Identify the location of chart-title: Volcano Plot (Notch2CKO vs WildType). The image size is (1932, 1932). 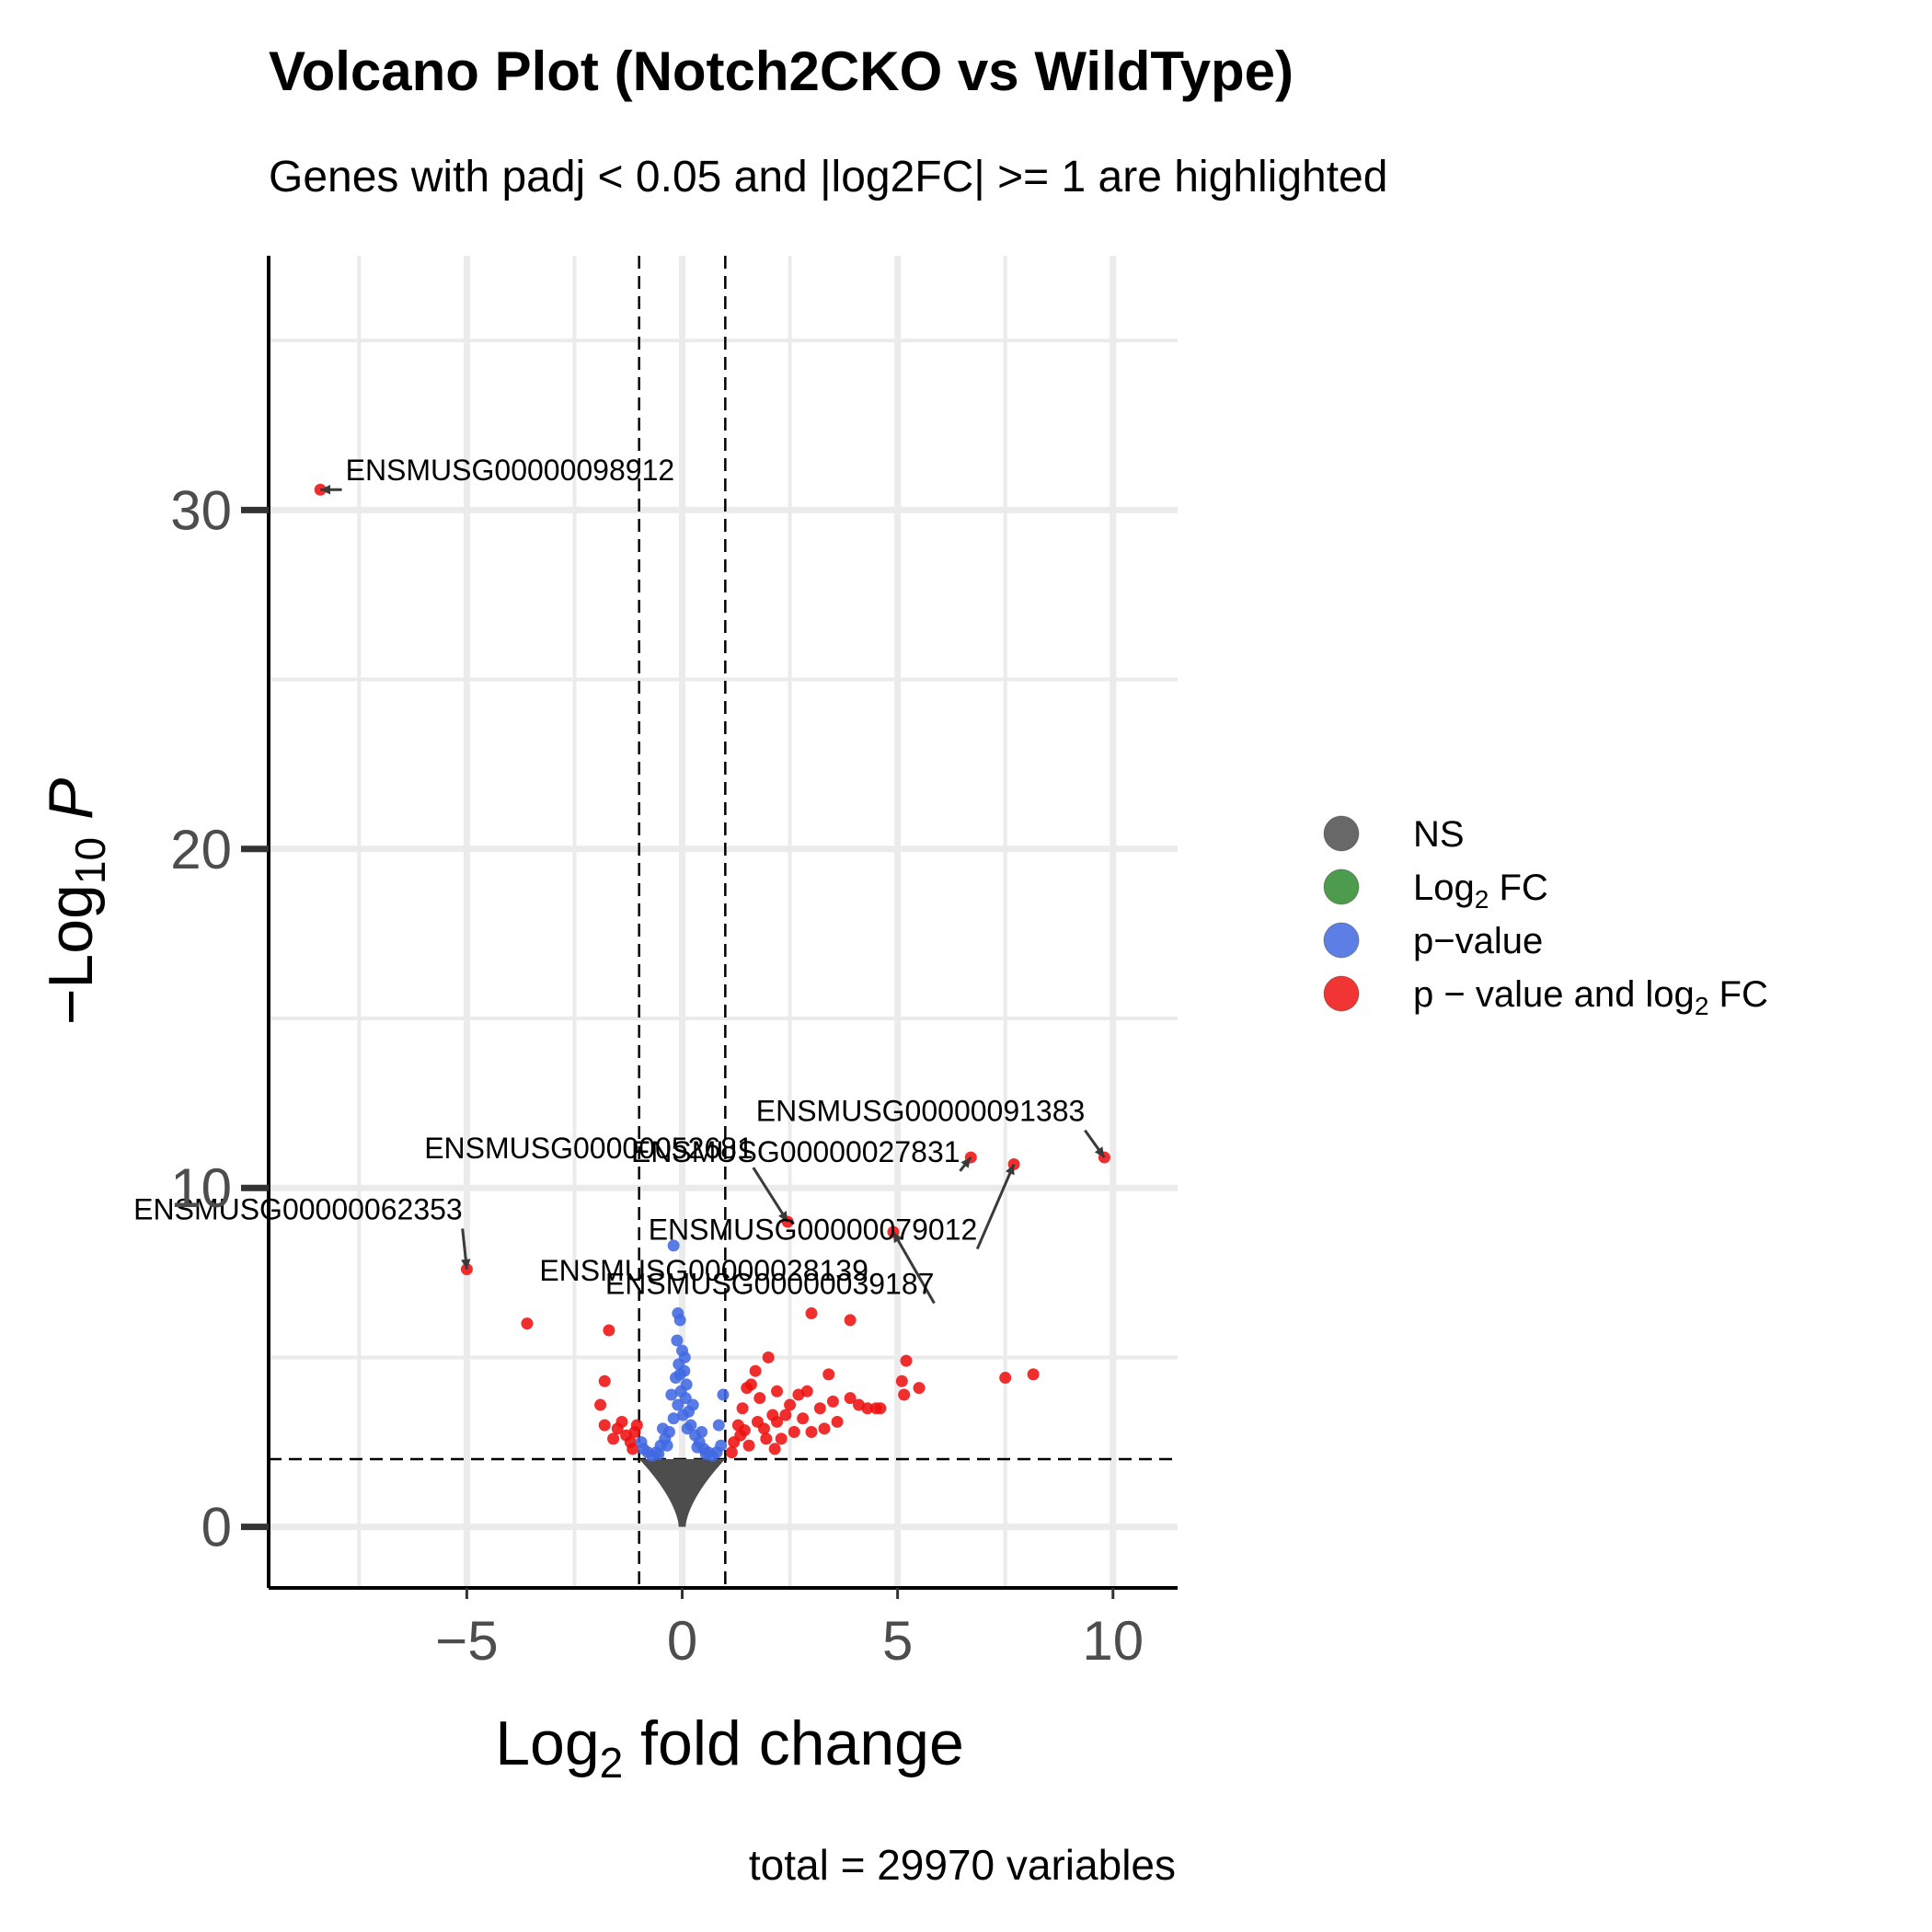
(781, 71).